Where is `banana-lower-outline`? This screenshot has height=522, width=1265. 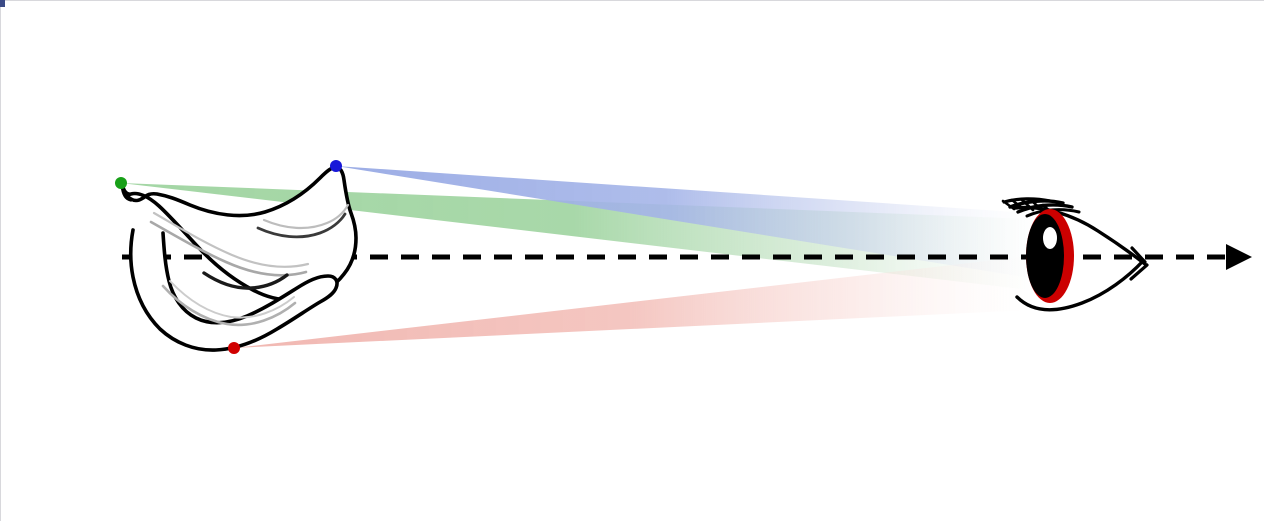 banana-lower-outline is located at coordinates (233, 290).